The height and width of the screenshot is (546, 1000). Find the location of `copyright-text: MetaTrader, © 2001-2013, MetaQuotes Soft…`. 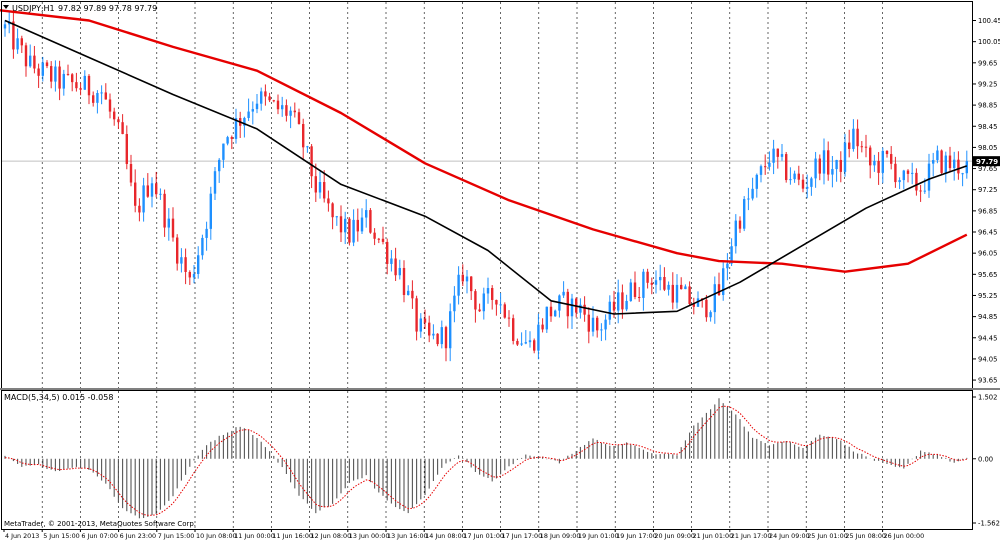

copyright-text: MetaTrader, © 2001-2013, MetaQuotes Soft… is located at coordinates (100, 524).